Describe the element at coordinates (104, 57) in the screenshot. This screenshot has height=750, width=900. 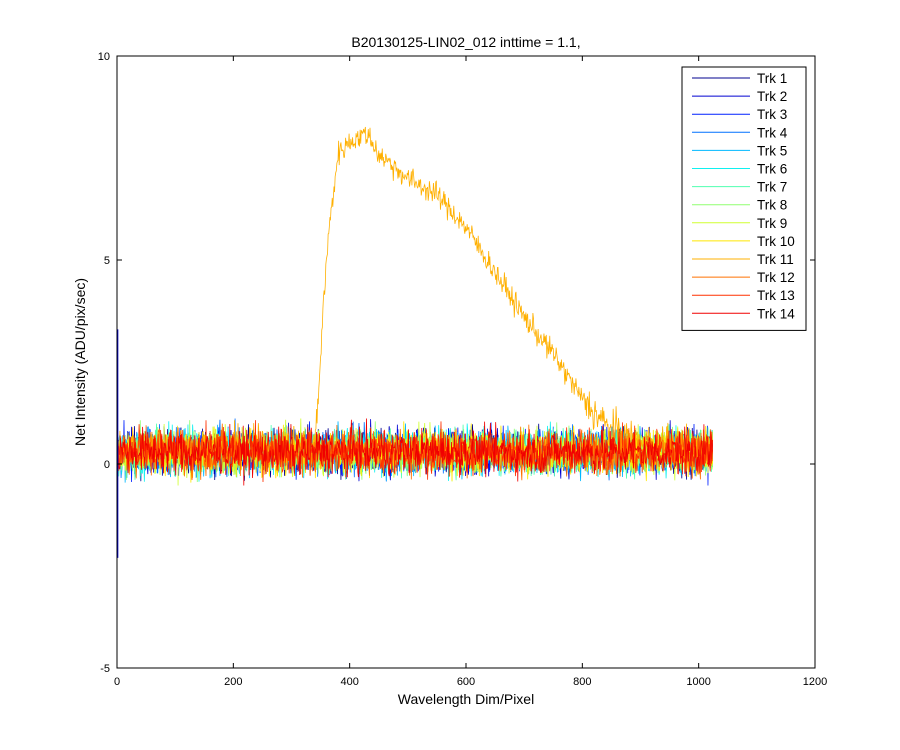
I see `y-tick-label: 10` at that location.